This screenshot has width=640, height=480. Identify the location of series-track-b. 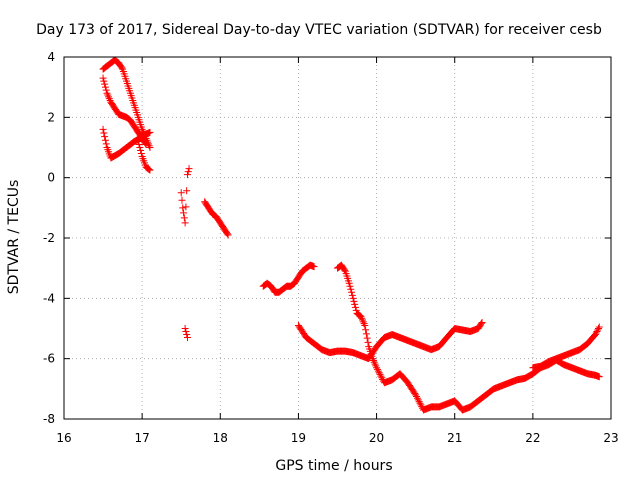
(126, 143).